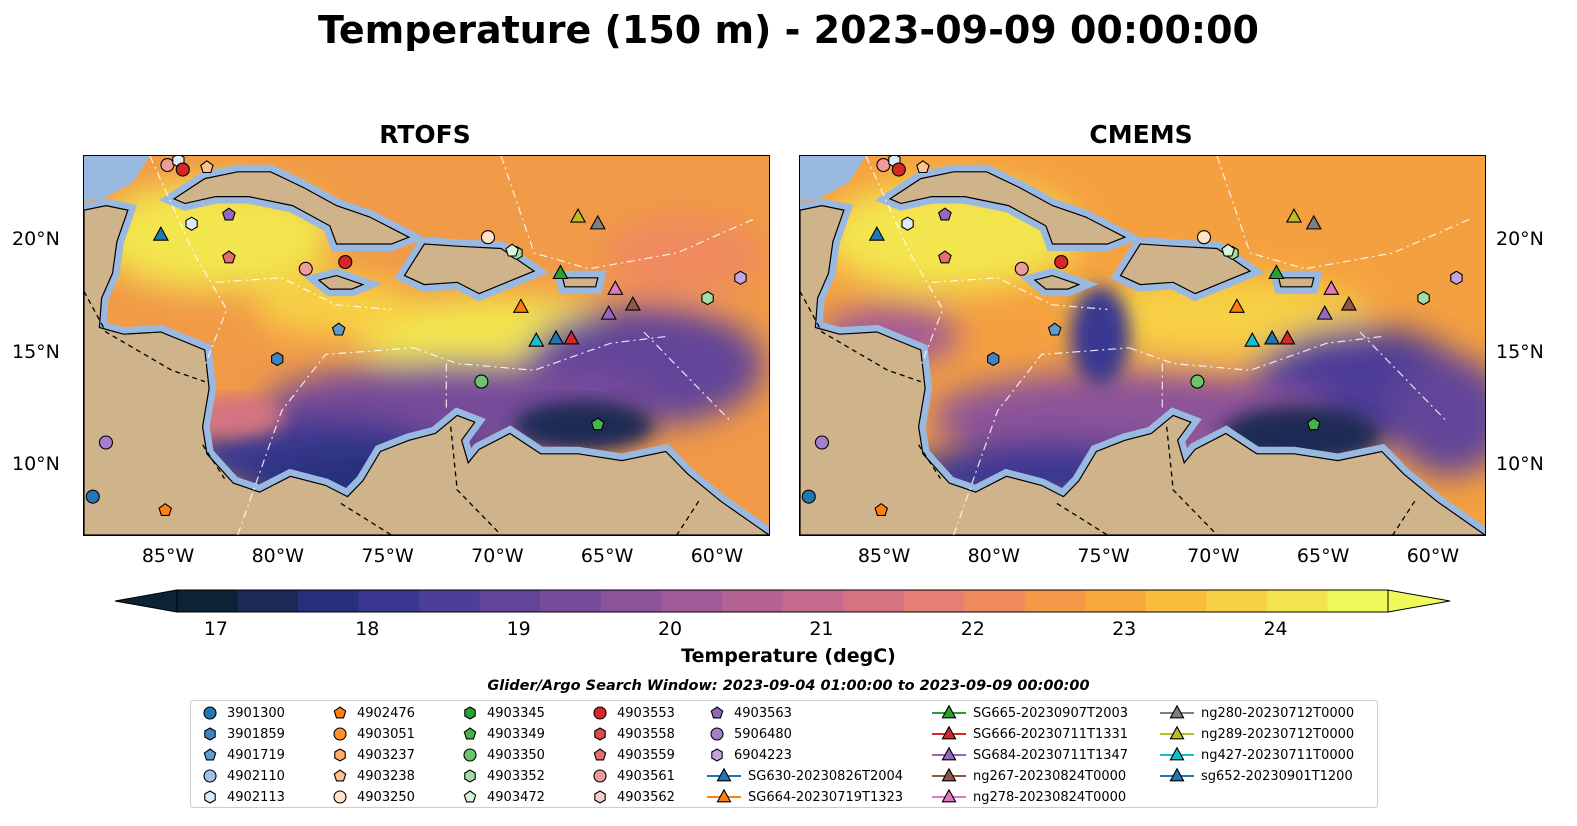 Image resolution: width=1577 pixels, height=826 pixels. I want to click on legend-label: ng267-20230824T0000, so click(1050, 776).